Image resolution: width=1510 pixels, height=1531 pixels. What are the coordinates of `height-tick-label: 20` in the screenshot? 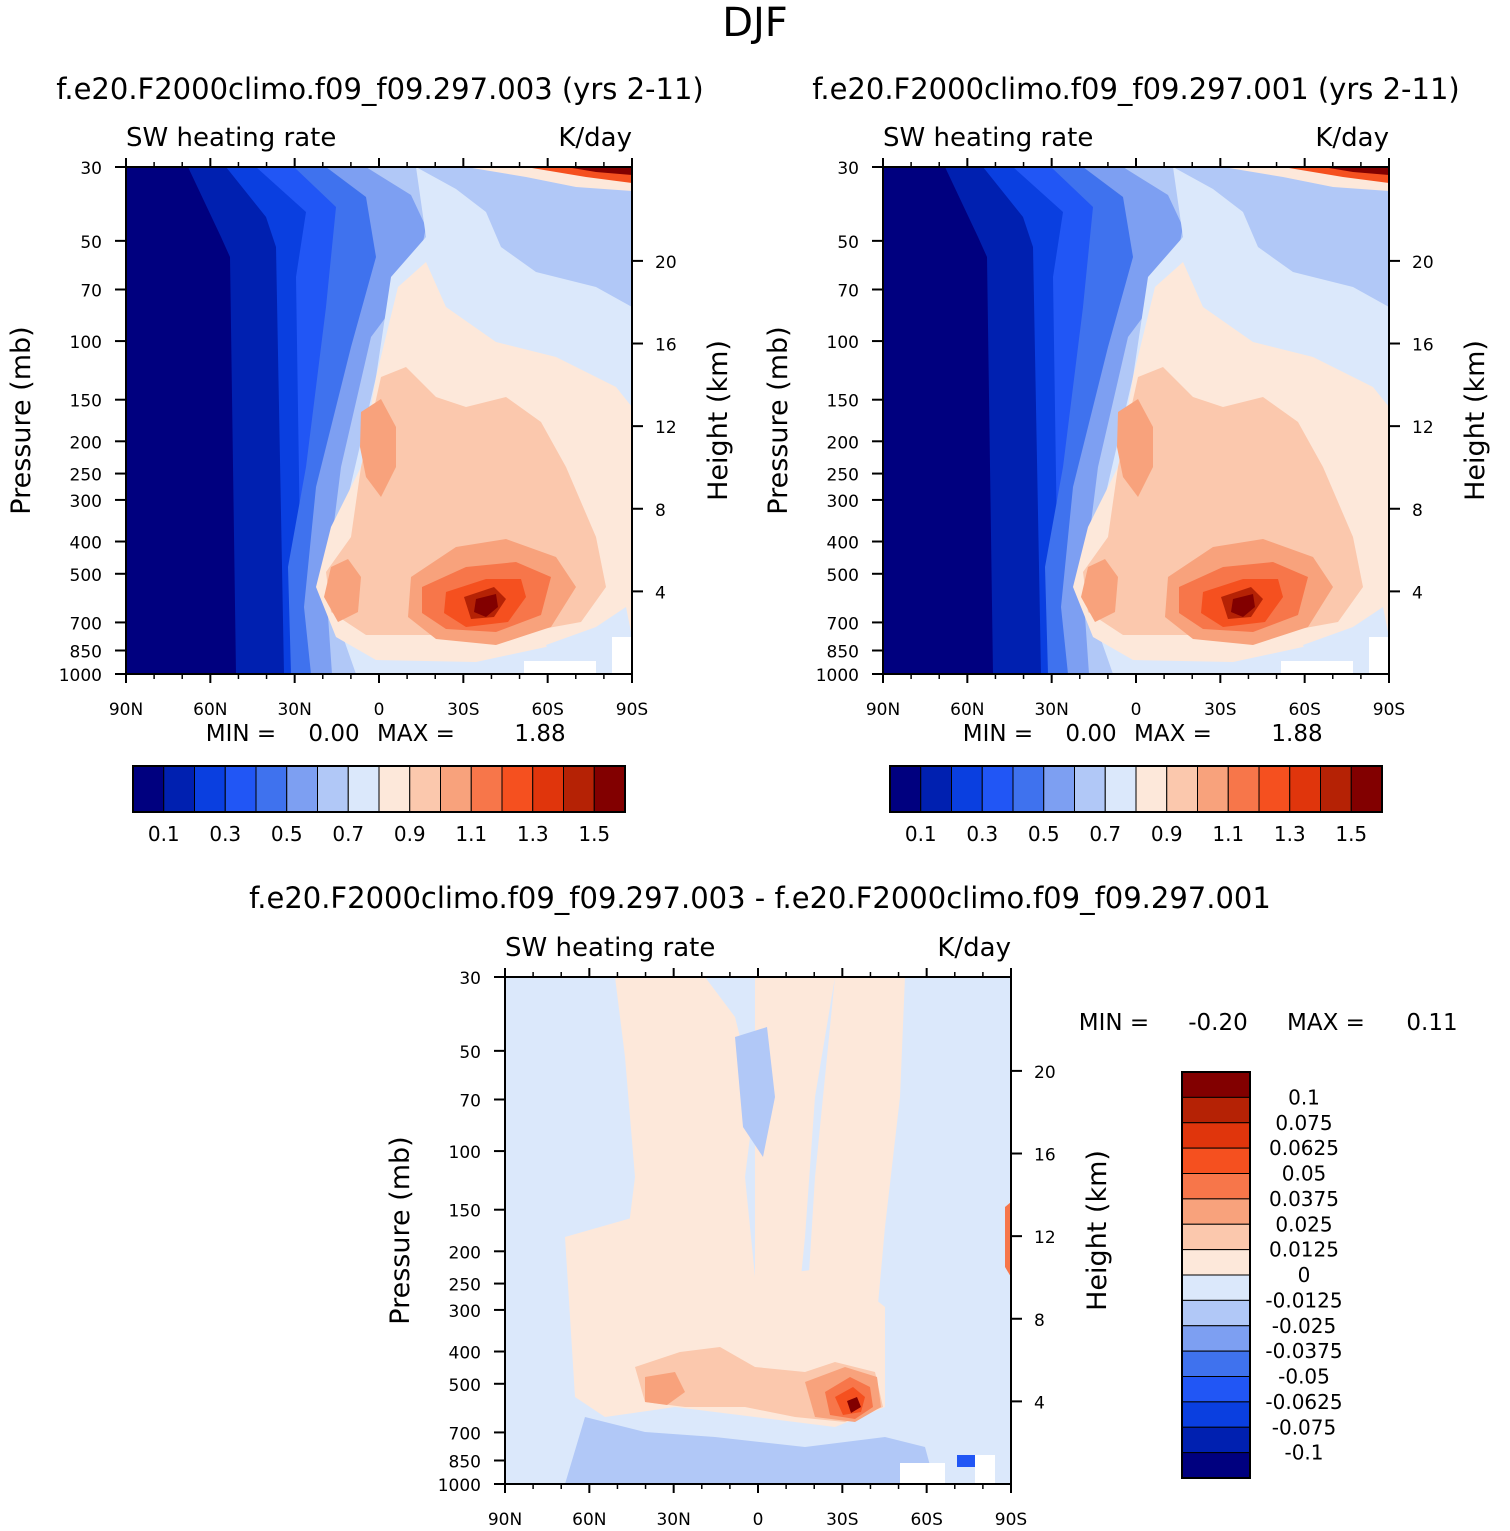 It's located at (666, 263).